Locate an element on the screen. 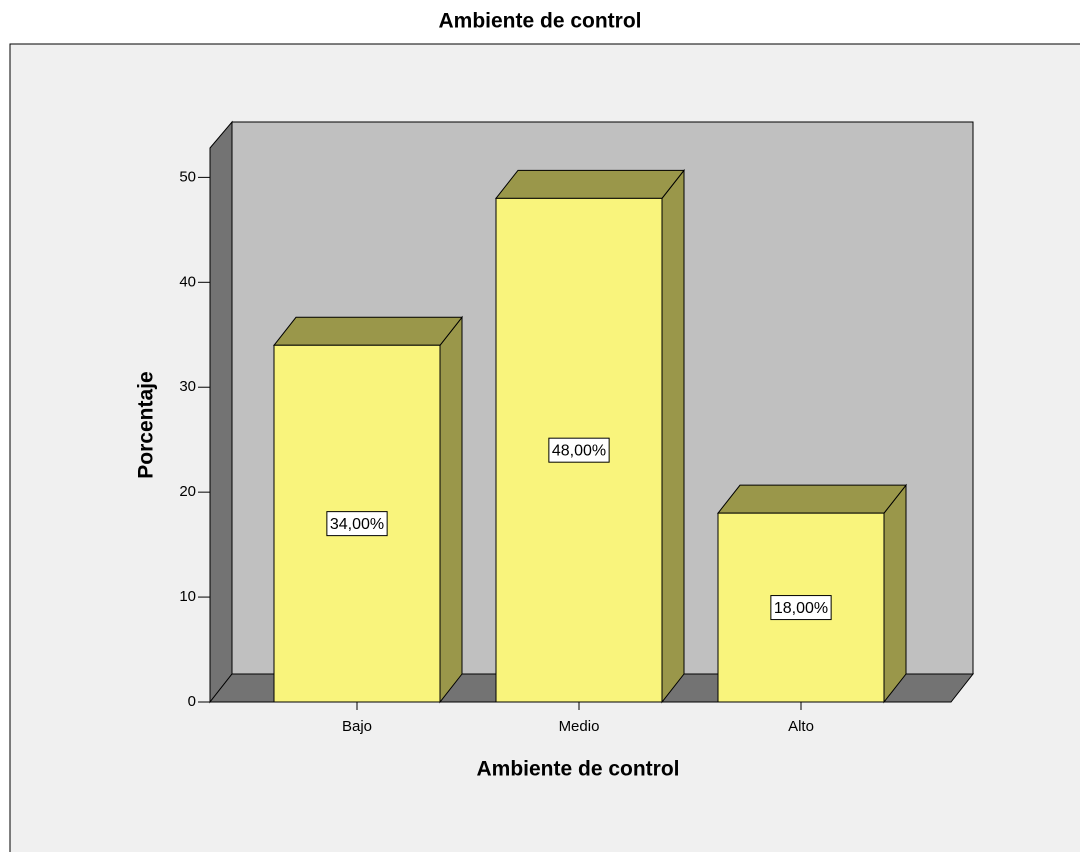 The width and height of the screenshot is (1080, 852). side-wall is located at coordinates (221, 412).